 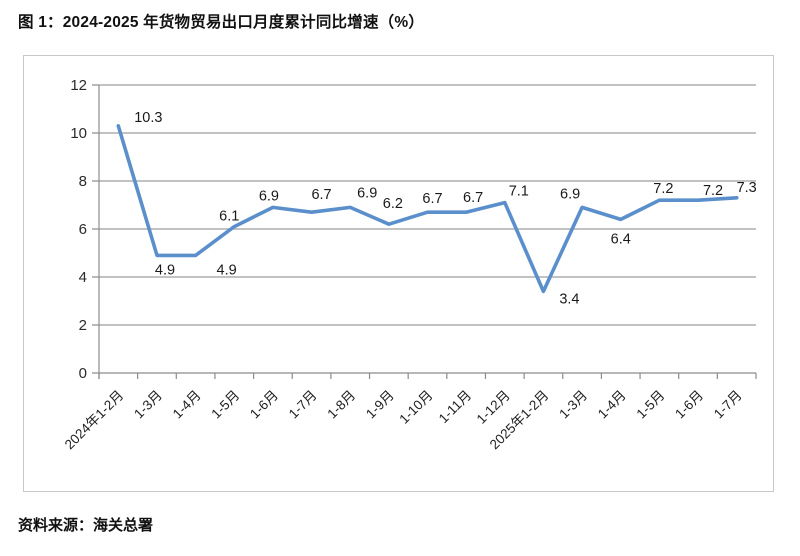 What do you see at coordinates (341, 405) in the screenshot?
I see `x-tick-label: 1-8月` at bounding box center [341, 405].